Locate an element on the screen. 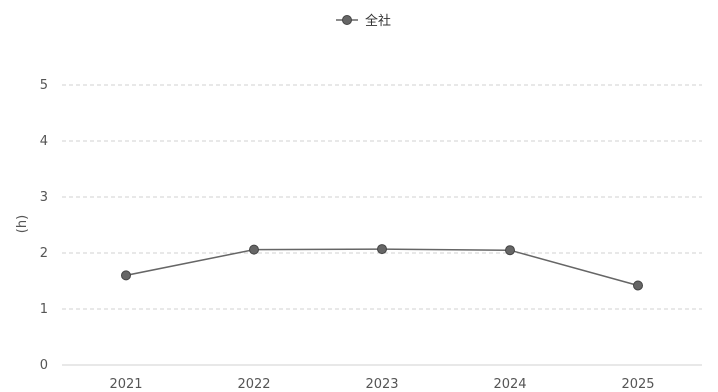 The image size is (718, 392). series-group is located at coordinates (382, 267).